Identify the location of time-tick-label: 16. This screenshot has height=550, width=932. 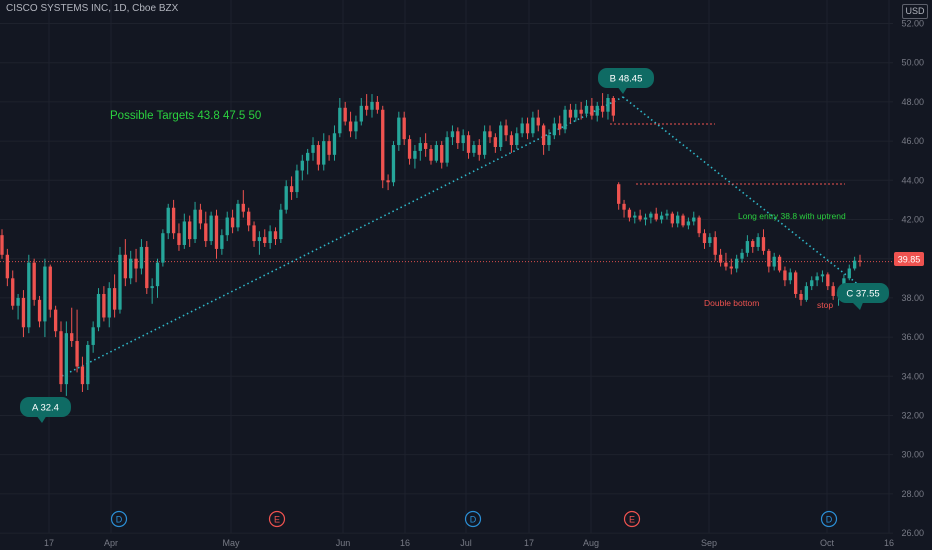
(889, 543).